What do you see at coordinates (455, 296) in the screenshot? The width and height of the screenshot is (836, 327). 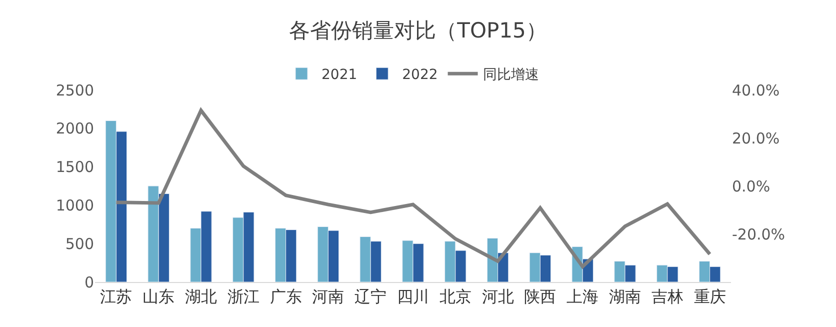 I see `x-tick-label: 北京` at bounding box center [455, 296].